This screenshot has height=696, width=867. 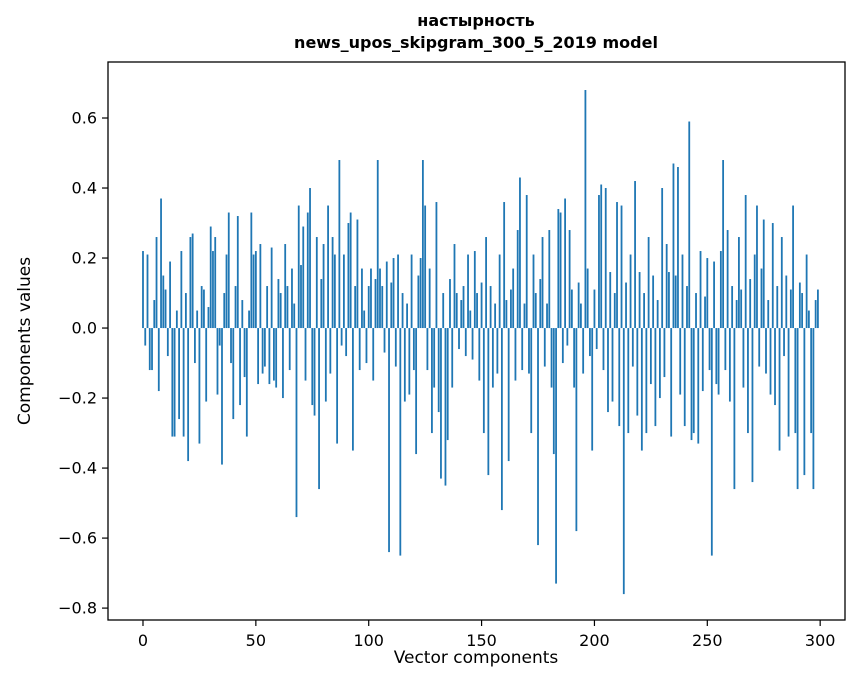 What do you see at coordinates (476, 42) in the screenshot?
I see `chart-subtitle: news_upos_skipgram_300_5_2019 model` at bounding box center [476, 42].